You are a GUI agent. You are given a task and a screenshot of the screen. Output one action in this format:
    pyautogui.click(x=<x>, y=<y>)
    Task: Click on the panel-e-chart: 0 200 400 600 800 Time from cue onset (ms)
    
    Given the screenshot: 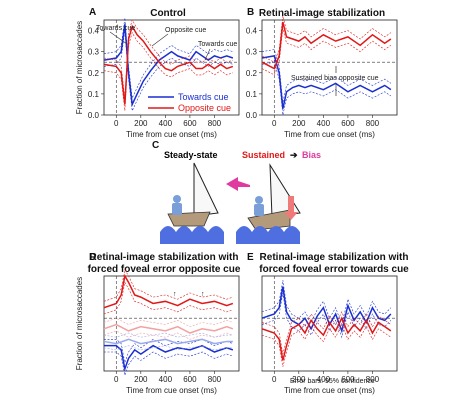 What is the action you would take?
    pyautogui.click(x=329, y=335)
    